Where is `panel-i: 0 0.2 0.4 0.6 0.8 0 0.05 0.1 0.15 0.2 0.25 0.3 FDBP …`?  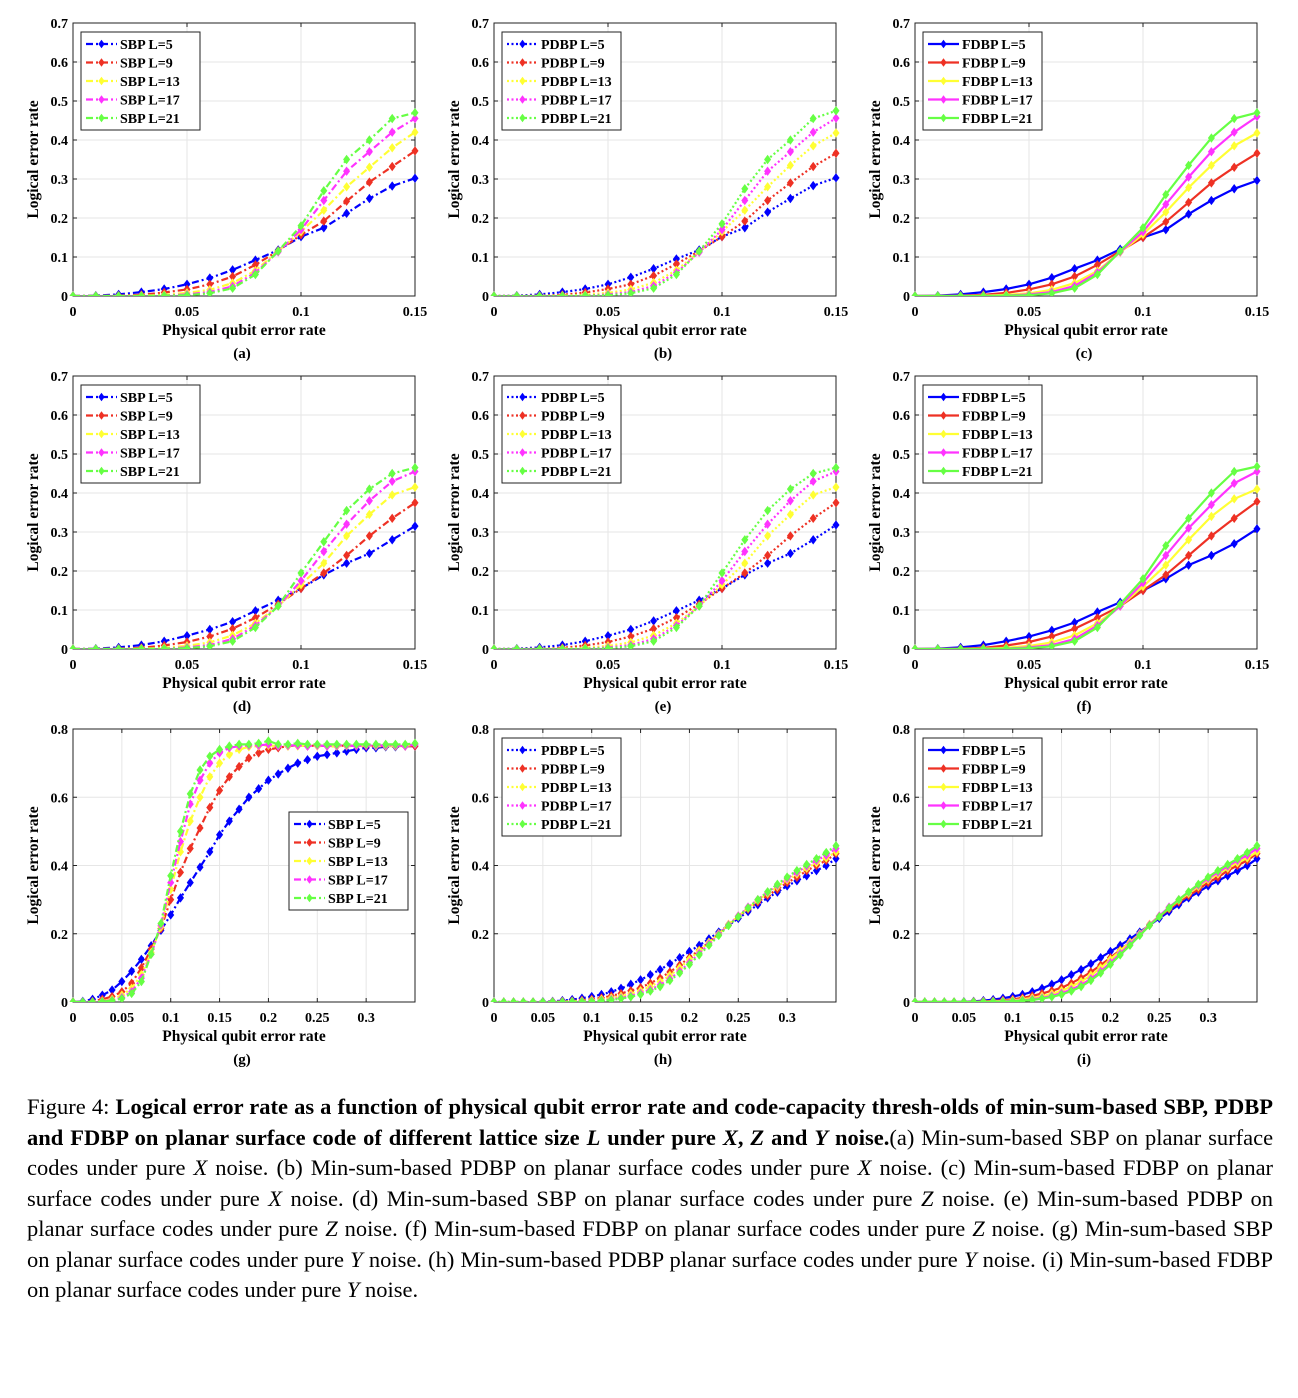 panel-i: 0 0.2 0.4 0.6 0.8 0 0.05 0.1 0.15 0.2 0.25 0.3 FDBP … is located at coordinates (1064, 895).